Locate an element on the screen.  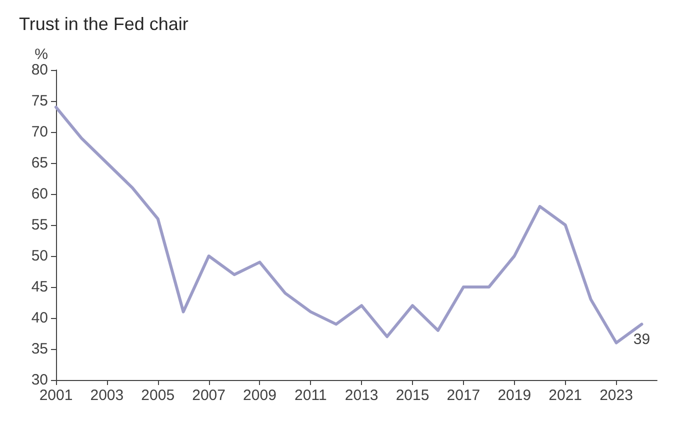
x-tick-label: 2003 is located at coordinates (107, 395).